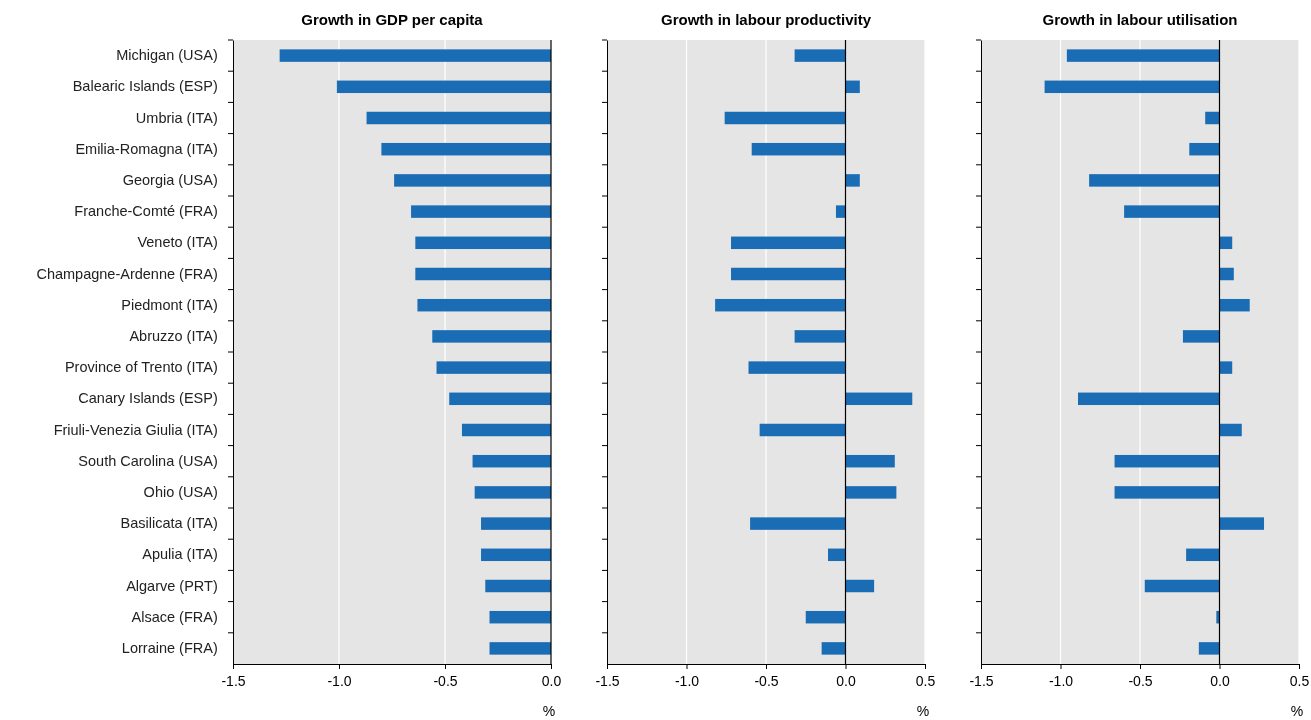  Describe the element at coordinates (173, 336) in the screenshot. I see `y-tick-label: Abruzzo (ITA)` at that location.